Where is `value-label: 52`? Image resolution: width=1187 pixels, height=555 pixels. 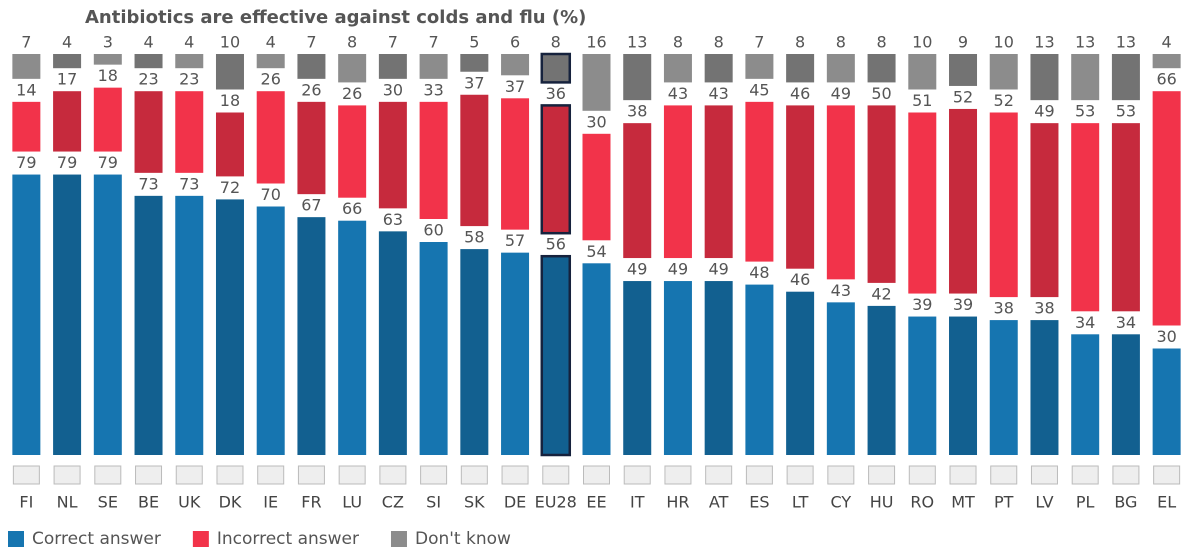
value-label: 52 is located at coordinates (963, 96).